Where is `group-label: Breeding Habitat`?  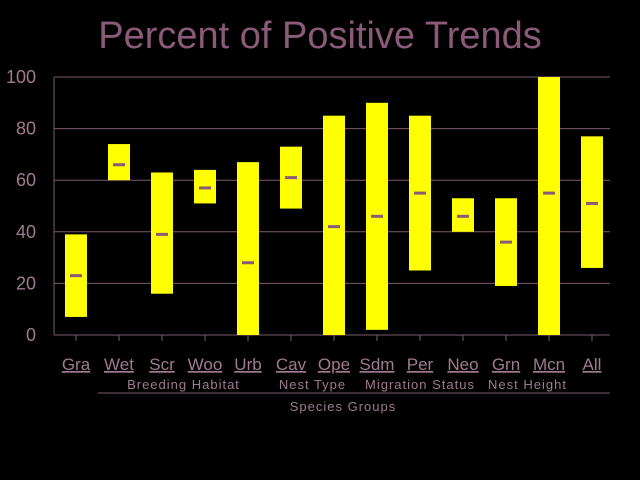 group-label: Breeding Habitat is located at coordinates (183, 384).